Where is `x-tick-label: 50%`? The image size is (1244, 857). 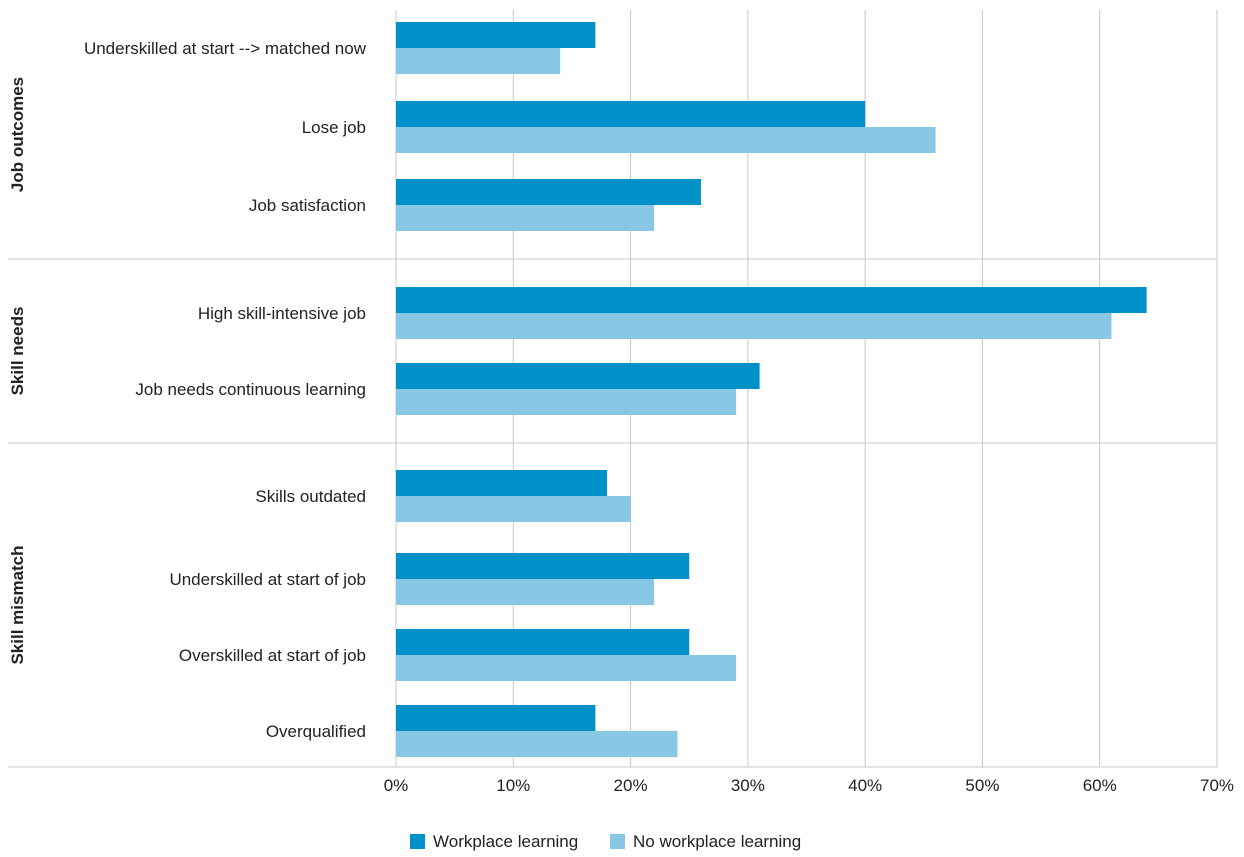
x-tick-label: 50% is located at coordinates (982, 785).